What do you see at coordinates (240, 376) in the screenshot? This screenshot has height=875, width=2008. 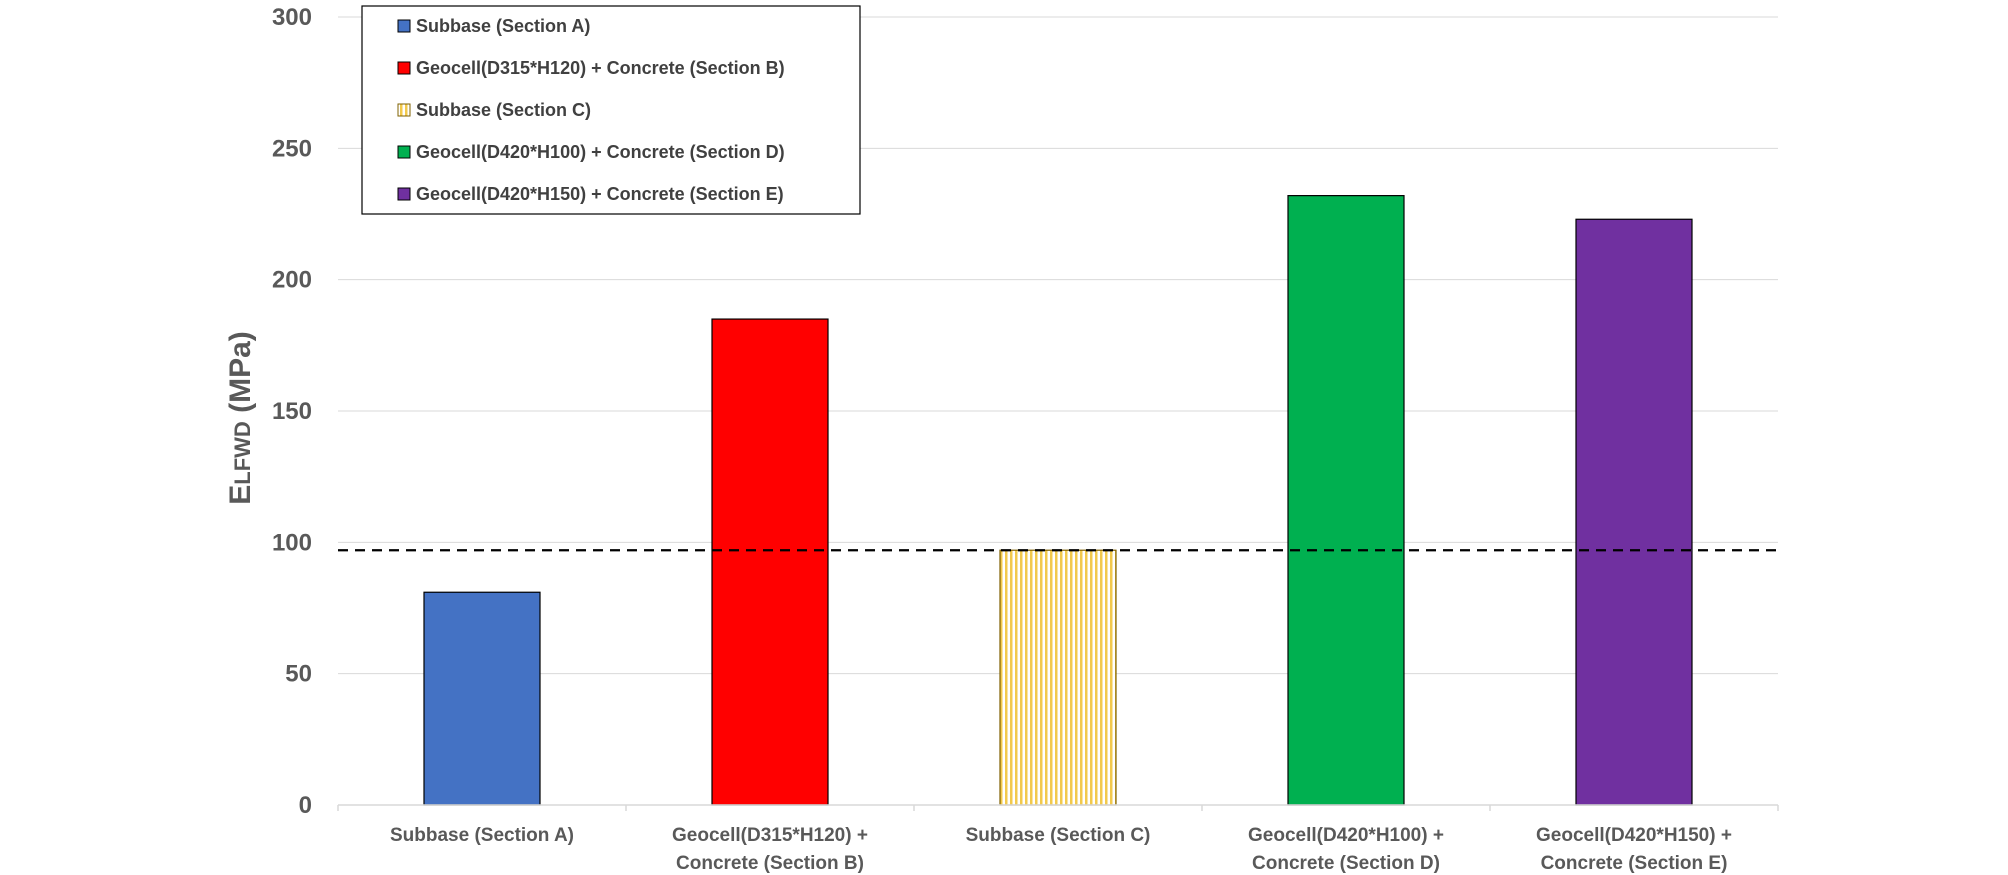 I see `y-axis-title-unit: (MPa)` at bounding box center [240, 376].